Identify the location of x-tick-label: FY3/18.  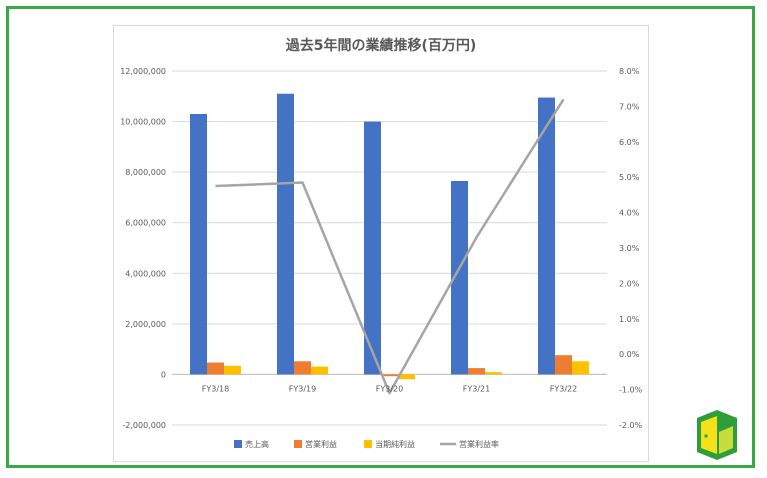
(215, 388).